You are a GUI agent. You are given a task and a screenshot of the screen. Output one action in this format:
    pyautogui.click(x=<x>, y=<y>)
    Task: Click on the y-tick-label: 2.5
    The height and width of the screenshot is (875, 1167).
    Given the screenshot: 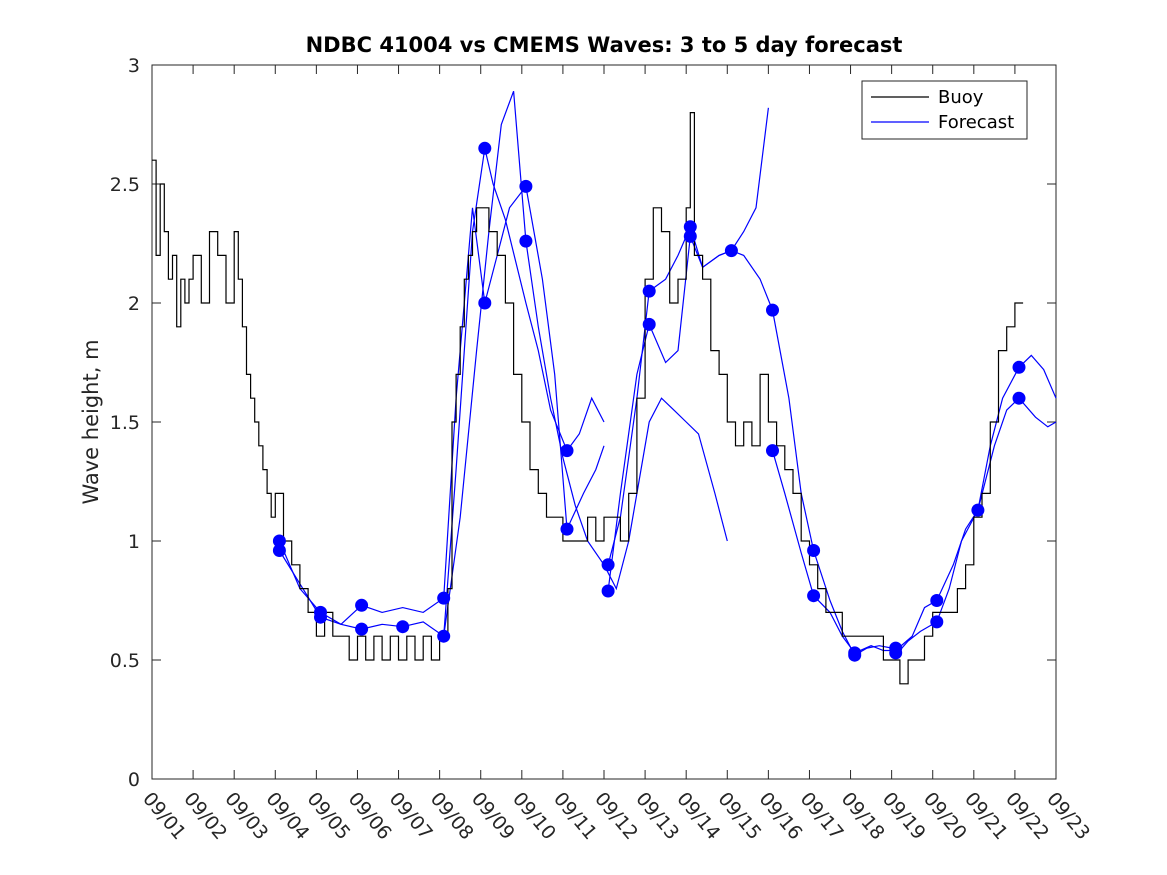 What is the action you would take?
    pyautogui.click(x=125, y=185)
    